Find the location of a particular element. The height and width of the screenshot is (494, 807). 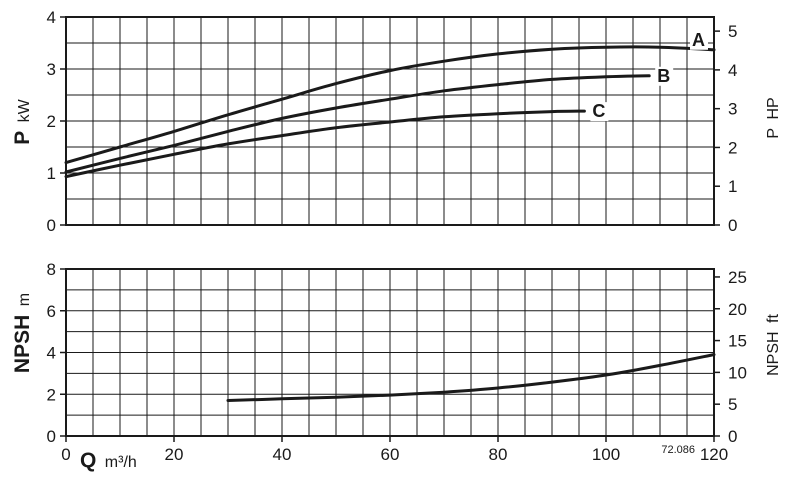

npsh-curves is located at coordinates (471, 377).